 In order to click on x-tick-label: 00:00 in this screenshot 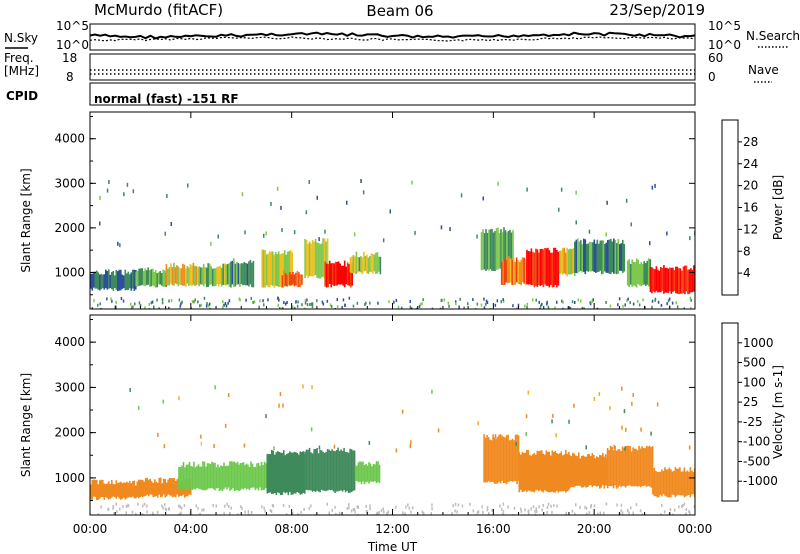, I will do `click(695, 529)`.